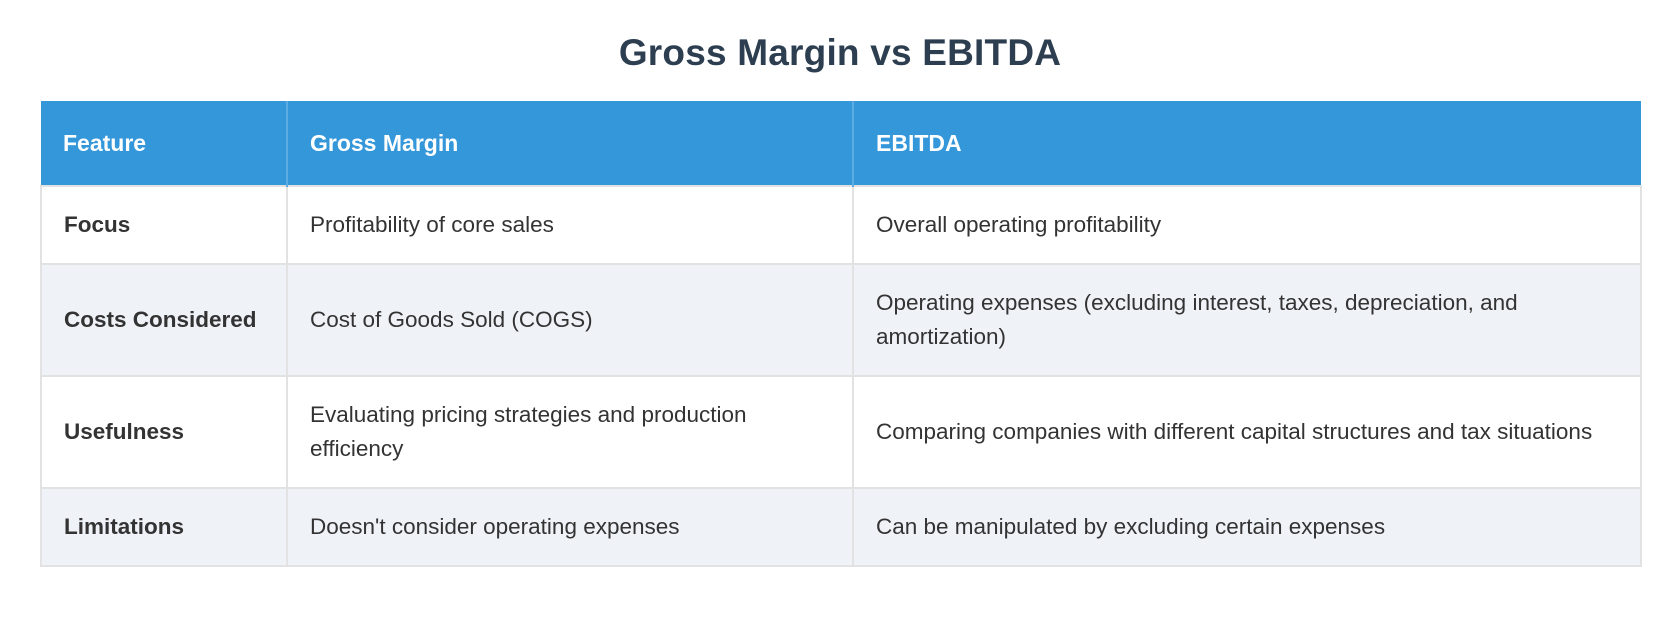 Image resolution: width=1680 pixels, height=620 pixels. What do you see at coordinates (164, 225) in the screenshot?
I see `cell-focus-feature: Focus` at bounding box center [164, 225].